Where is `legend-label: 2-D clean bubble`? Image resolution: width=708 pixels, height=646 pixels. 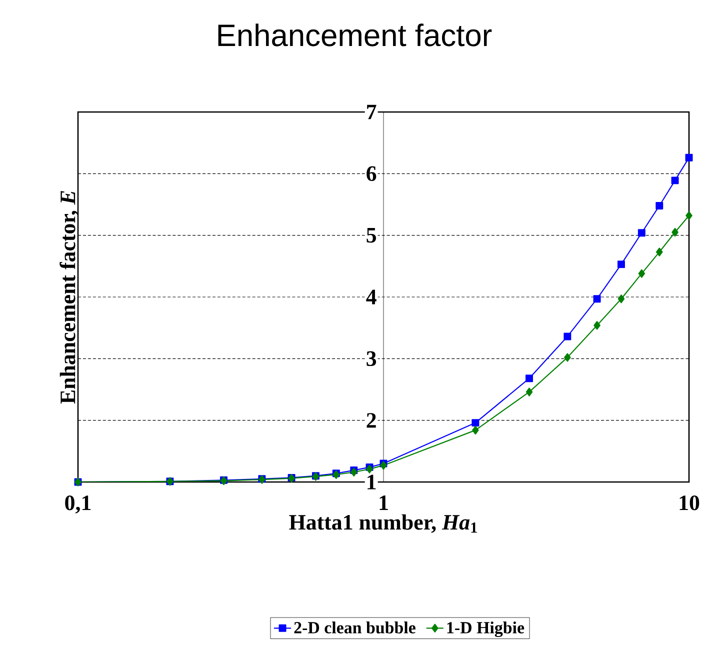
legend-label: 2-D clean bubble is located at coordinates (355, 628).